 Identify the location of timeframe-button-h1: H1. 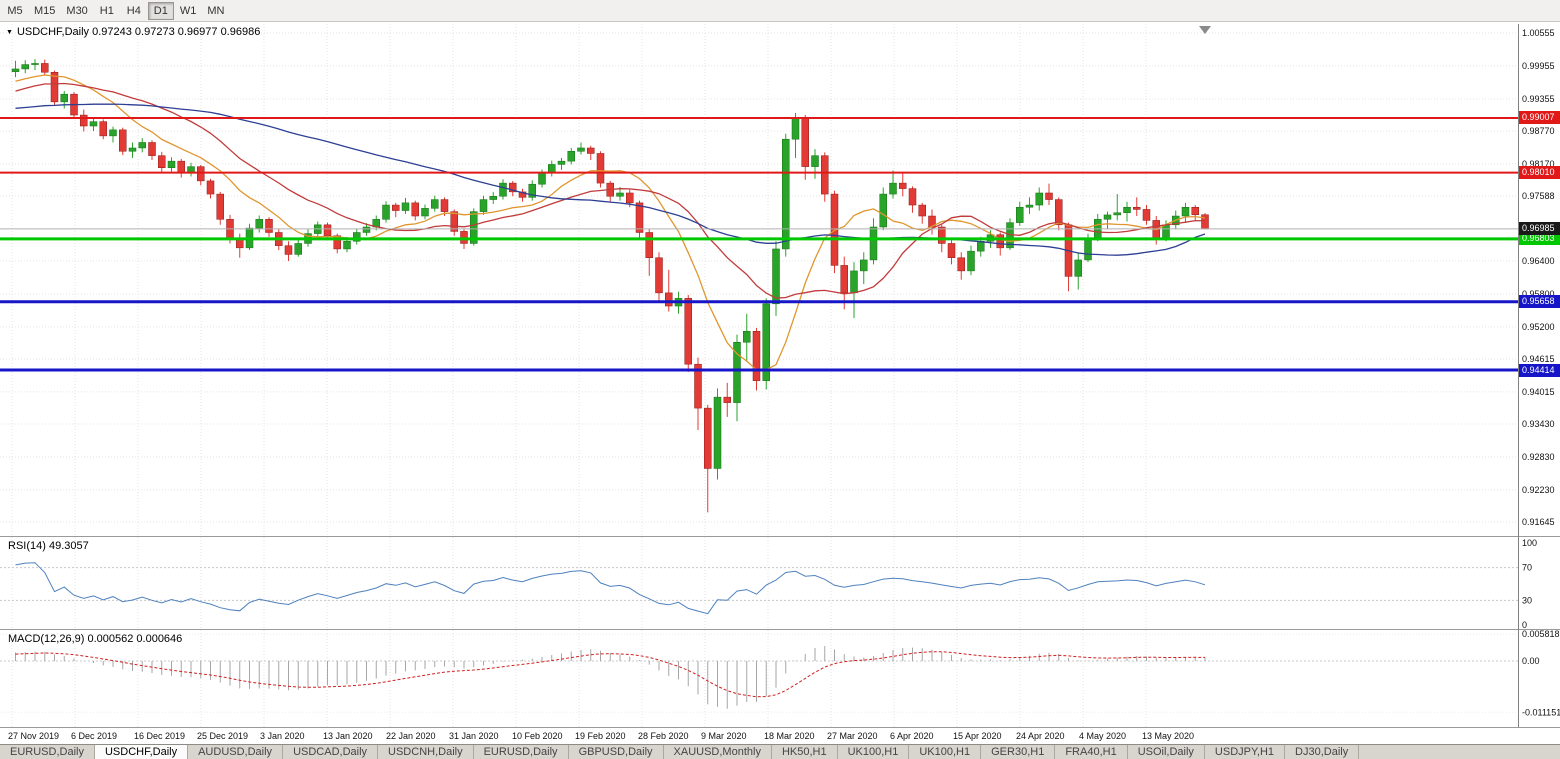
(106, 10).